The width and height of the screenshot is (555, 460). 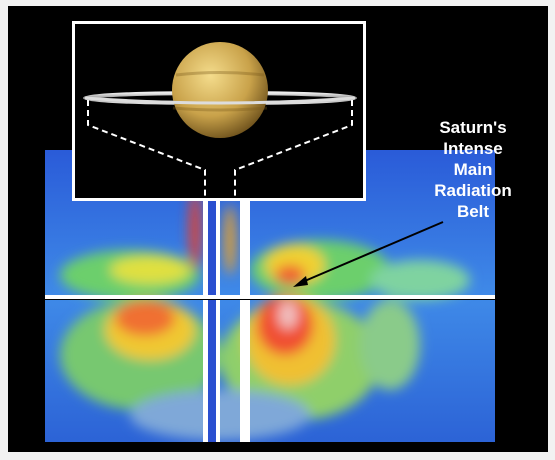 What do you see at coordinates (473, 148) in the screenshot?
I see `annotation-line: Intense` at bounding box center [473, 148].